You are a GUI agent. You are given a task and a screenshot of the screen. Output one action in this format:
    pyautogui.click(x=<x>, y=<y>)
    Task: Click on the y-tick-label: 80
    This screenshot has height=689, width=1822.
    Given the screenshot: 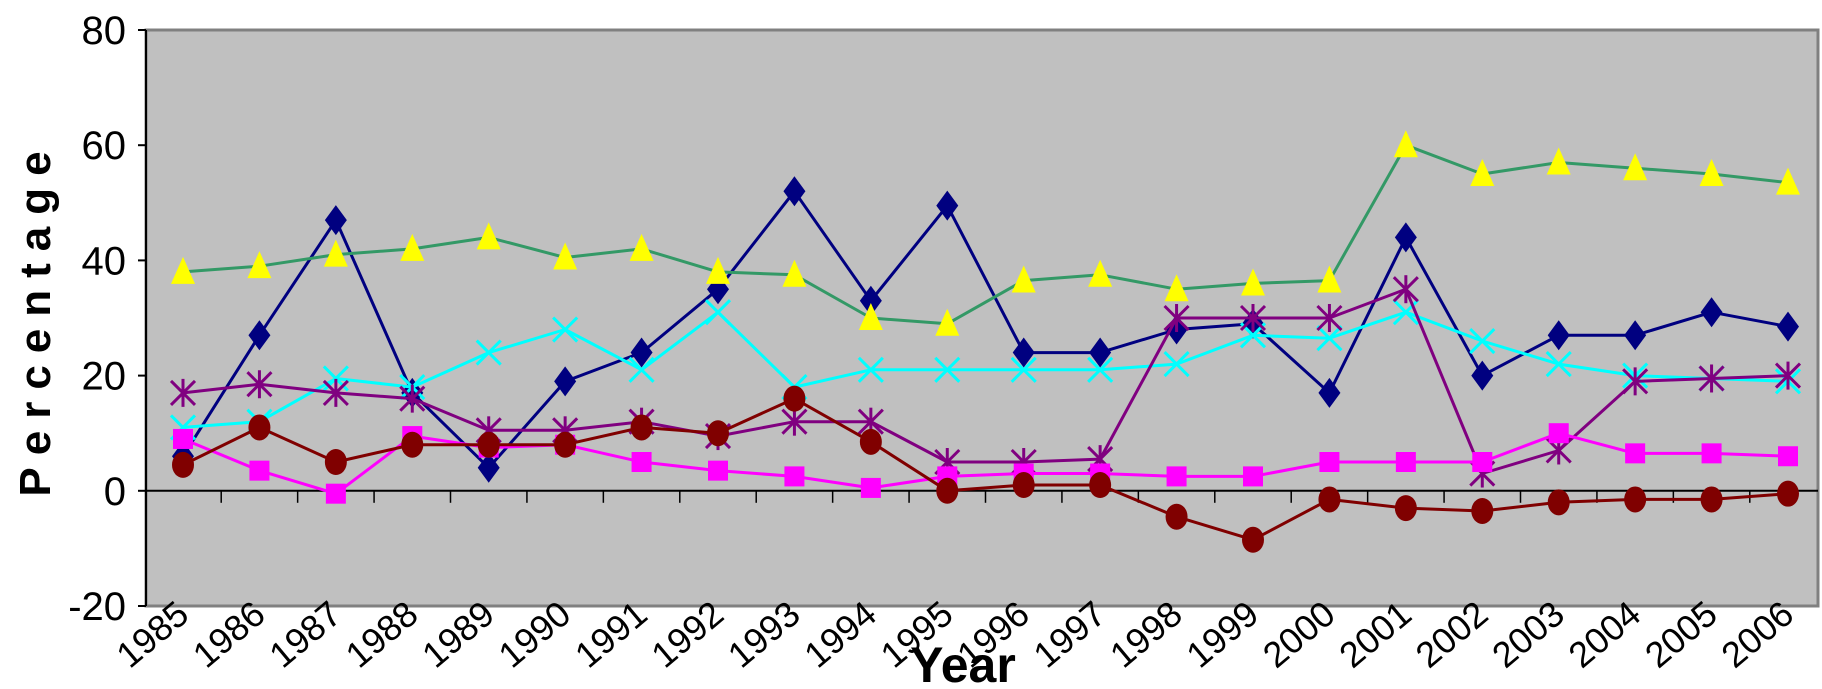 What is the action you would take?
    pyautogui.click(x=104, y=31)
    